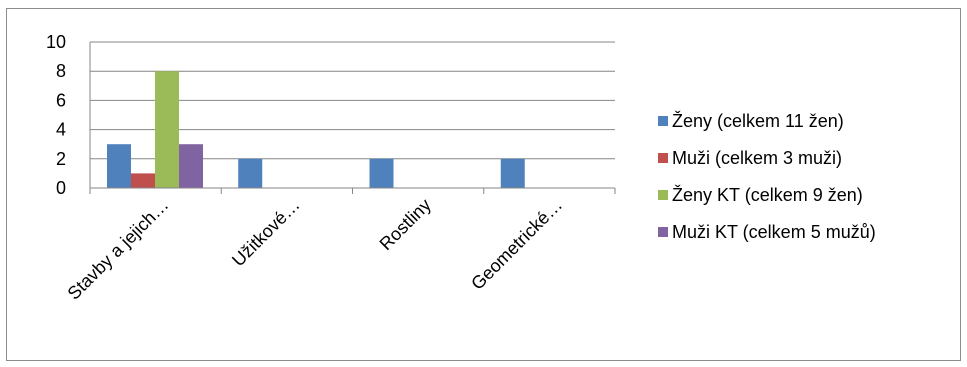 This screenshot has width=967, height=367. I want to click on category-label: Rostliny, so click(405, 224).